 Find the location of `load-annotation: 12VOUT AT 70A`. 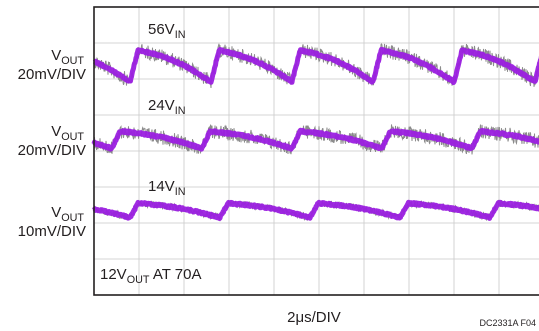

load-annotation: 12VOUT AT 70A is located at coordinates (150, 276).